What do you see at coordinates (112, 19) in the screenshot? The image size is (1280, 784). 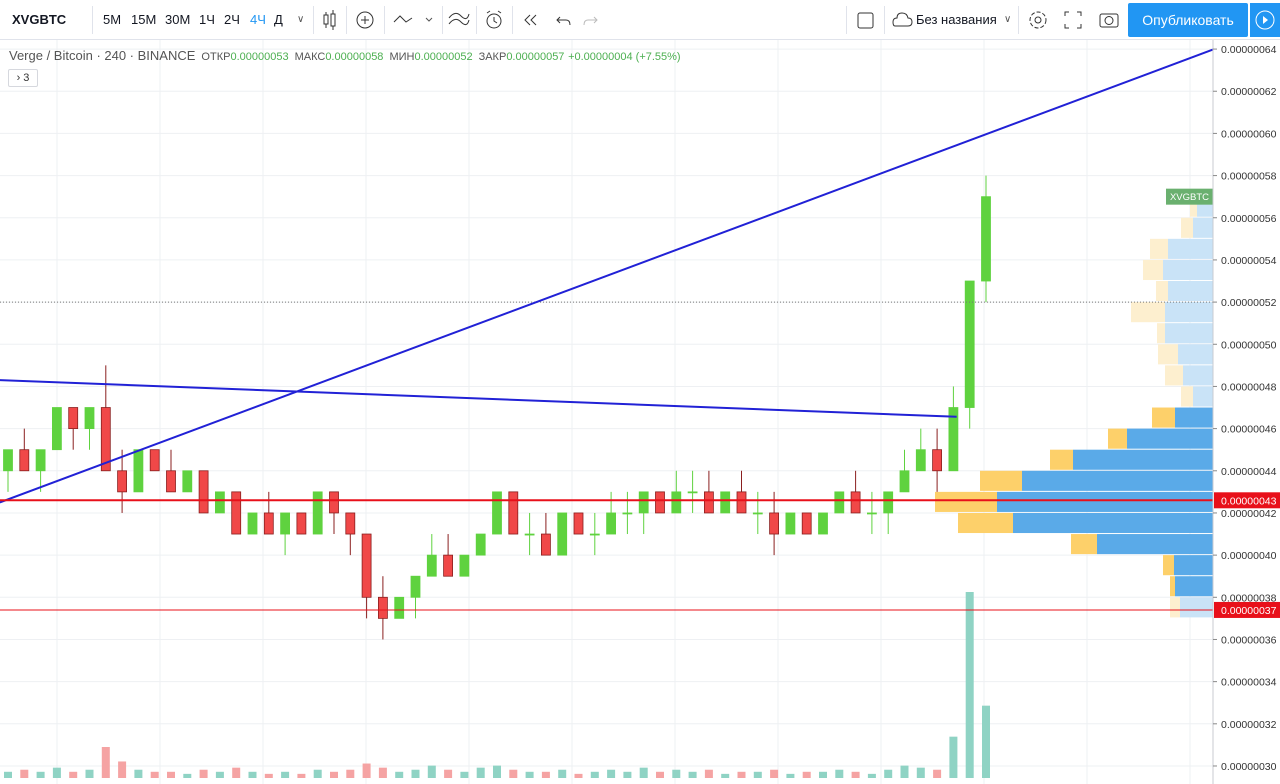 I see `interval: 5М` at bounding box center [112, 19].